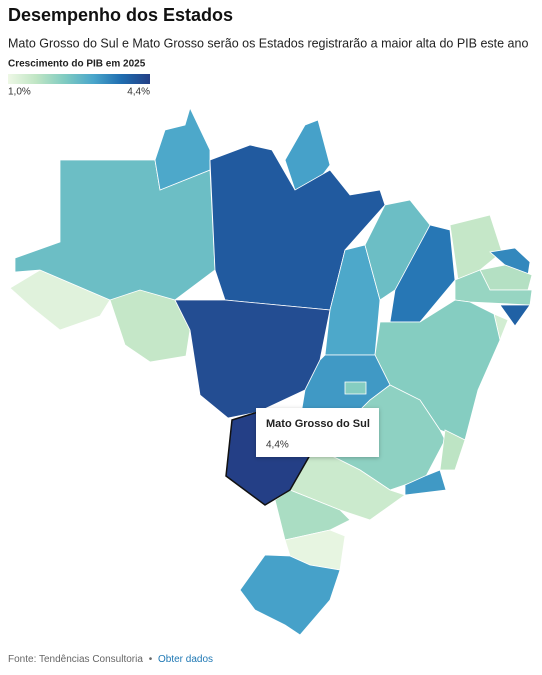 Image resolution: width=542 pixels, height=675 pixels. I want to click on tooltip-title: Mato Grosso do Sul, so click(318, 424).